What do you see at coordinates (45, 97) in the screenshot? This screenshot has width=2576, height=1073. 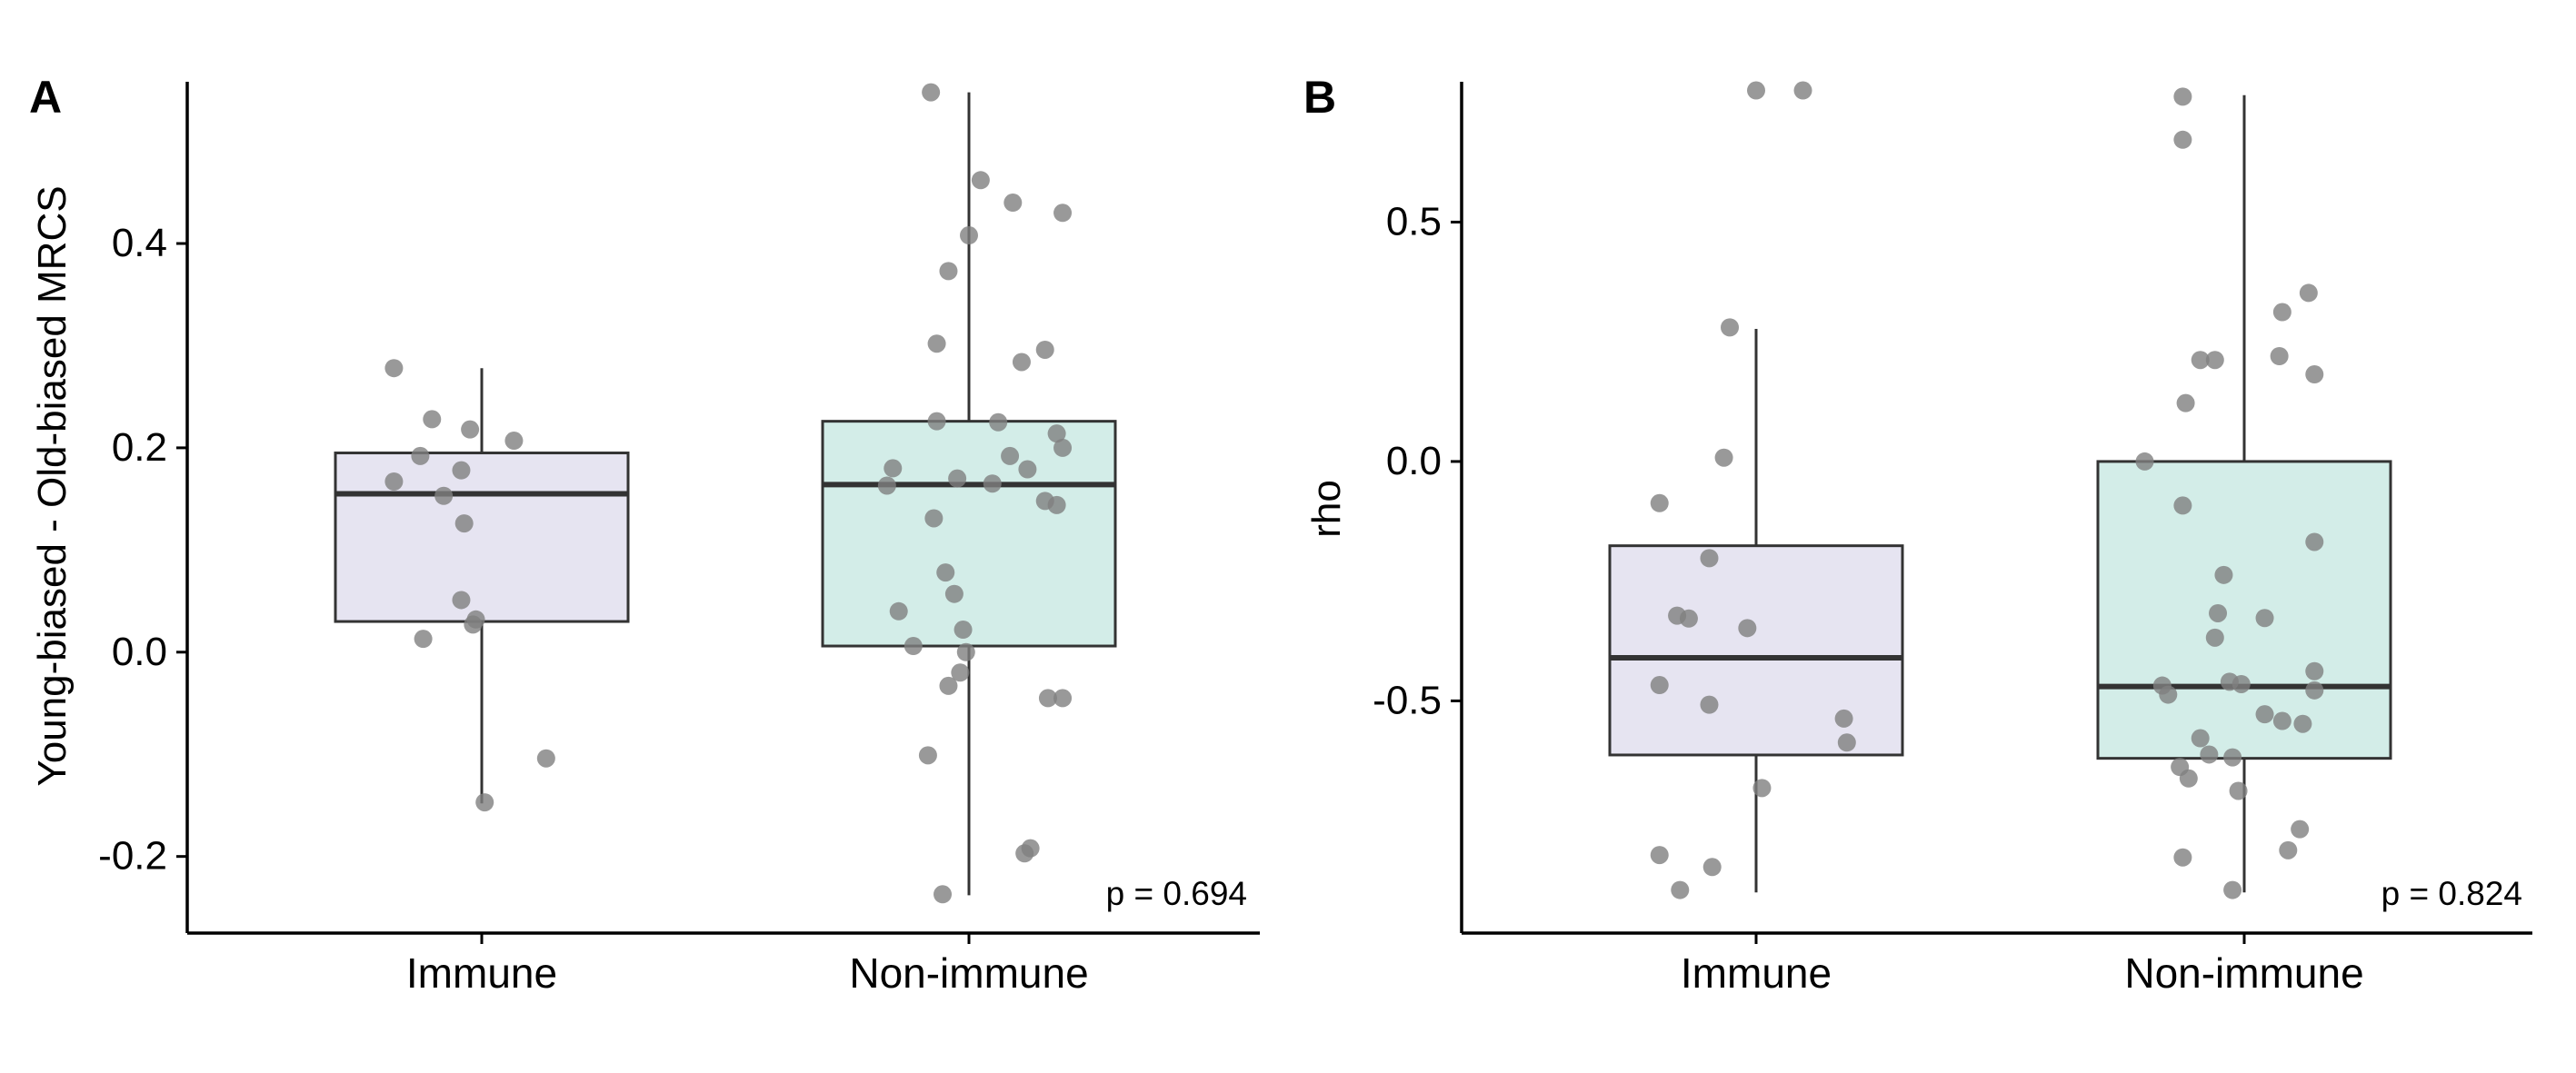 I see `panel-a-label: A` at bounding box center [45, 97].